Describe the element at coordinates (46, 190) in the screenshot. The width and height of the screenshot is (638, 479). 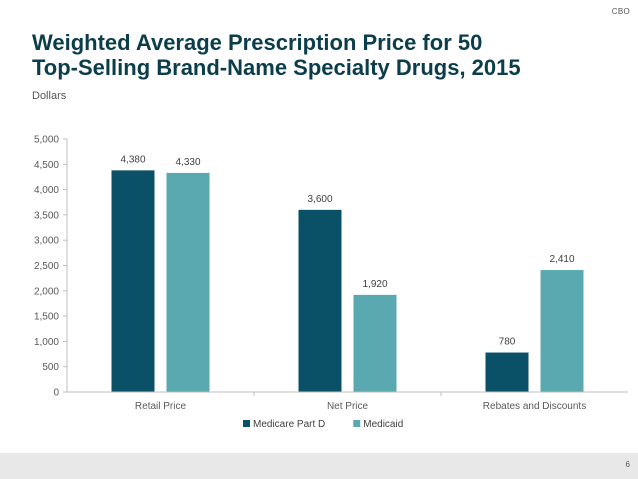
I see `y-tick-label: 4,000` at that location.